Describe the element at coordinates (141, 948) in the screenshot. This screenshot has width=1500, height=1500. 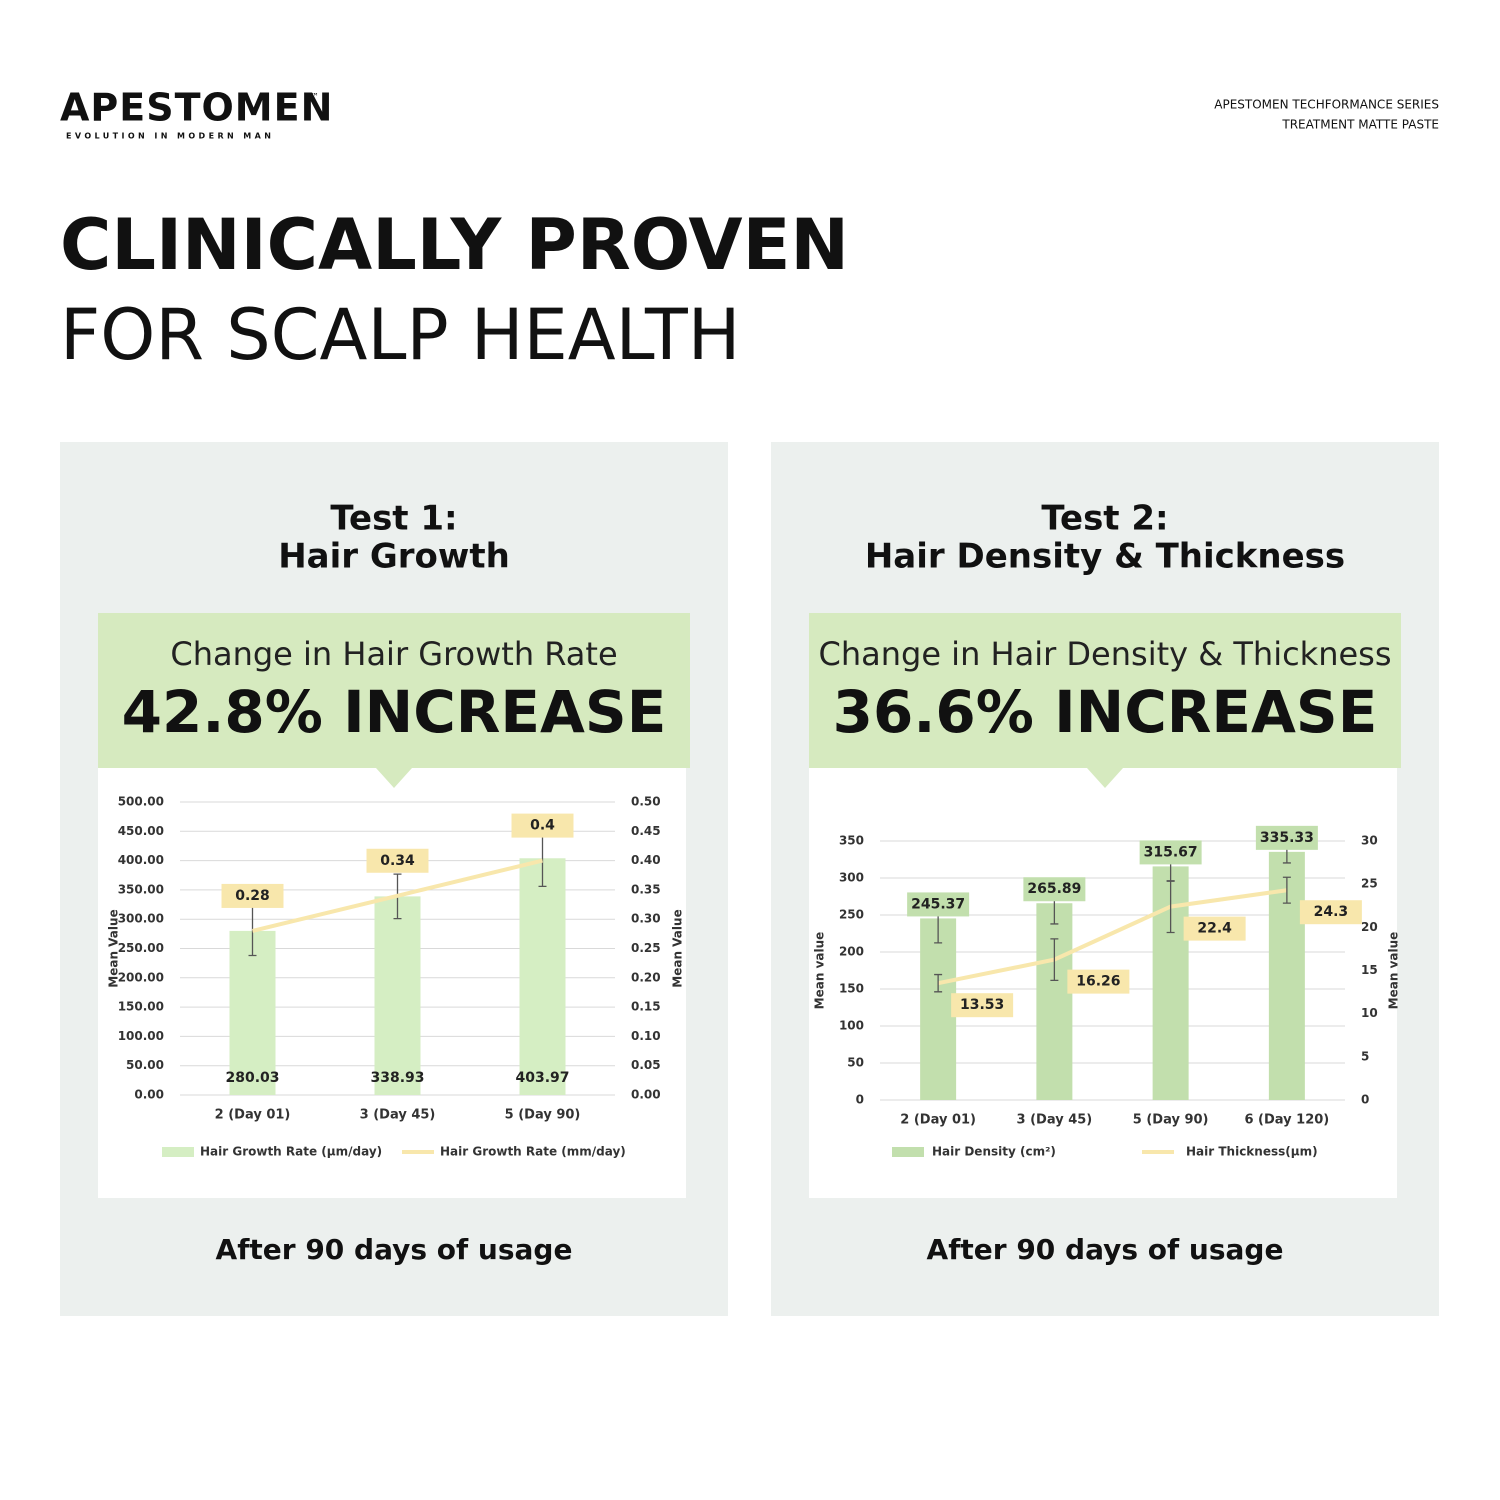
I see `y-tick-label: 250.00` at that location.